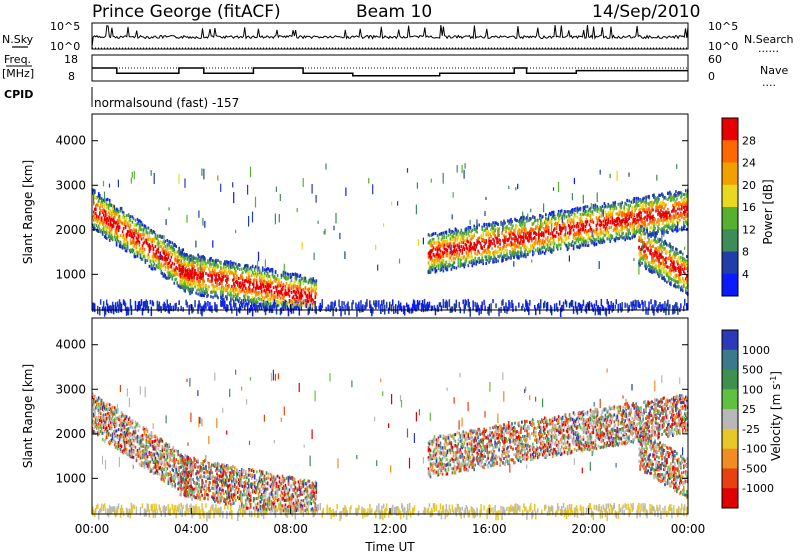 The width and height of the screenshot is (800, 554). Describe the element at coordinates (390, 36) in the screenshot. I see `noise-series` at that location.